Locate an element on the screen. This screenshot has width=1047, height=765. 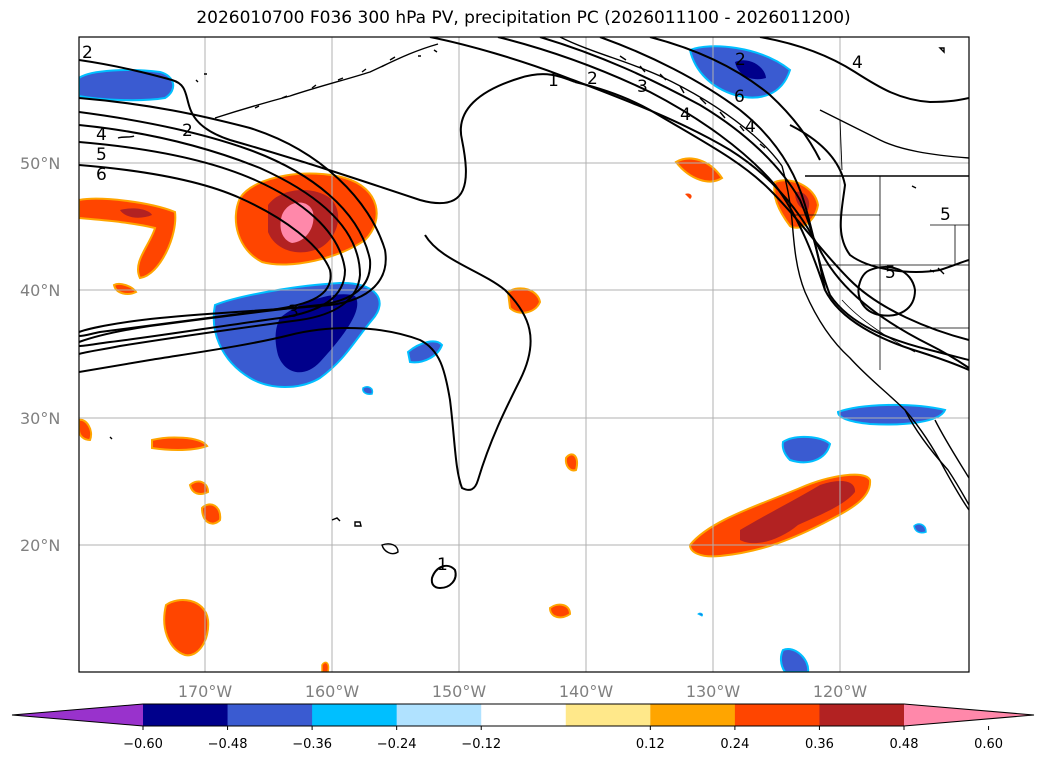
colorbar-tick-label: −0.36 is located at coordinates (312, 744).